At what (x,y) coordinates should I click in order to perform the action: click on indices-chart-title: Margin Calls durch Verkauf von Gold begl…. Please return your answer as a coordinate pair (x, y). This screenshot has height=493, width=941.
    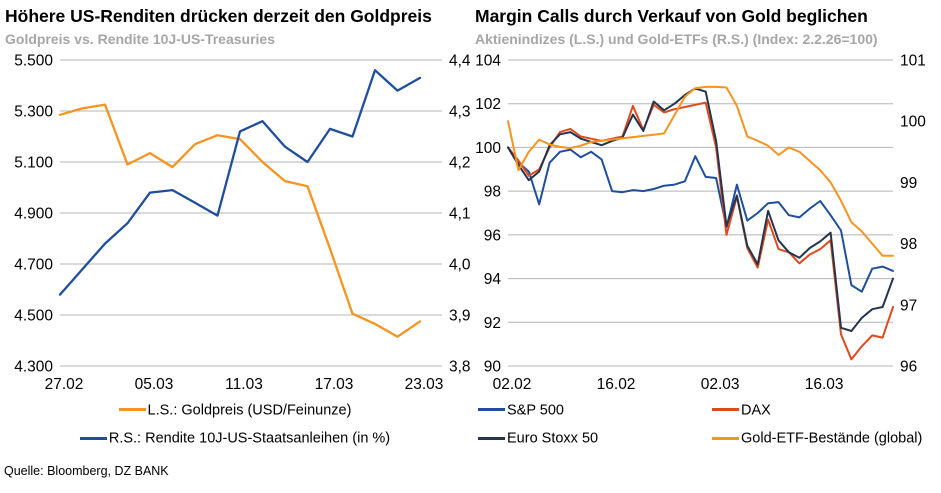
    Looking at the image, I should click on (671, 16).